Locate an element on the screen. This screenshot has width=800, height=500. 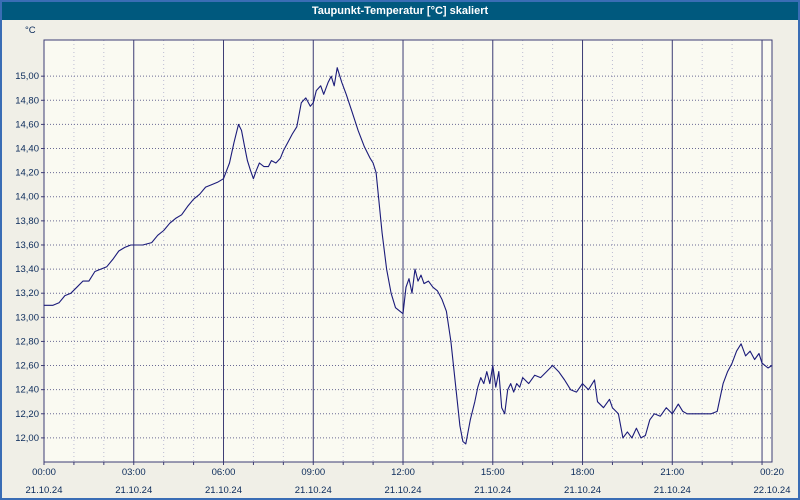
x-tick-time-label: 00:00 is located at coordinates (44, 472).